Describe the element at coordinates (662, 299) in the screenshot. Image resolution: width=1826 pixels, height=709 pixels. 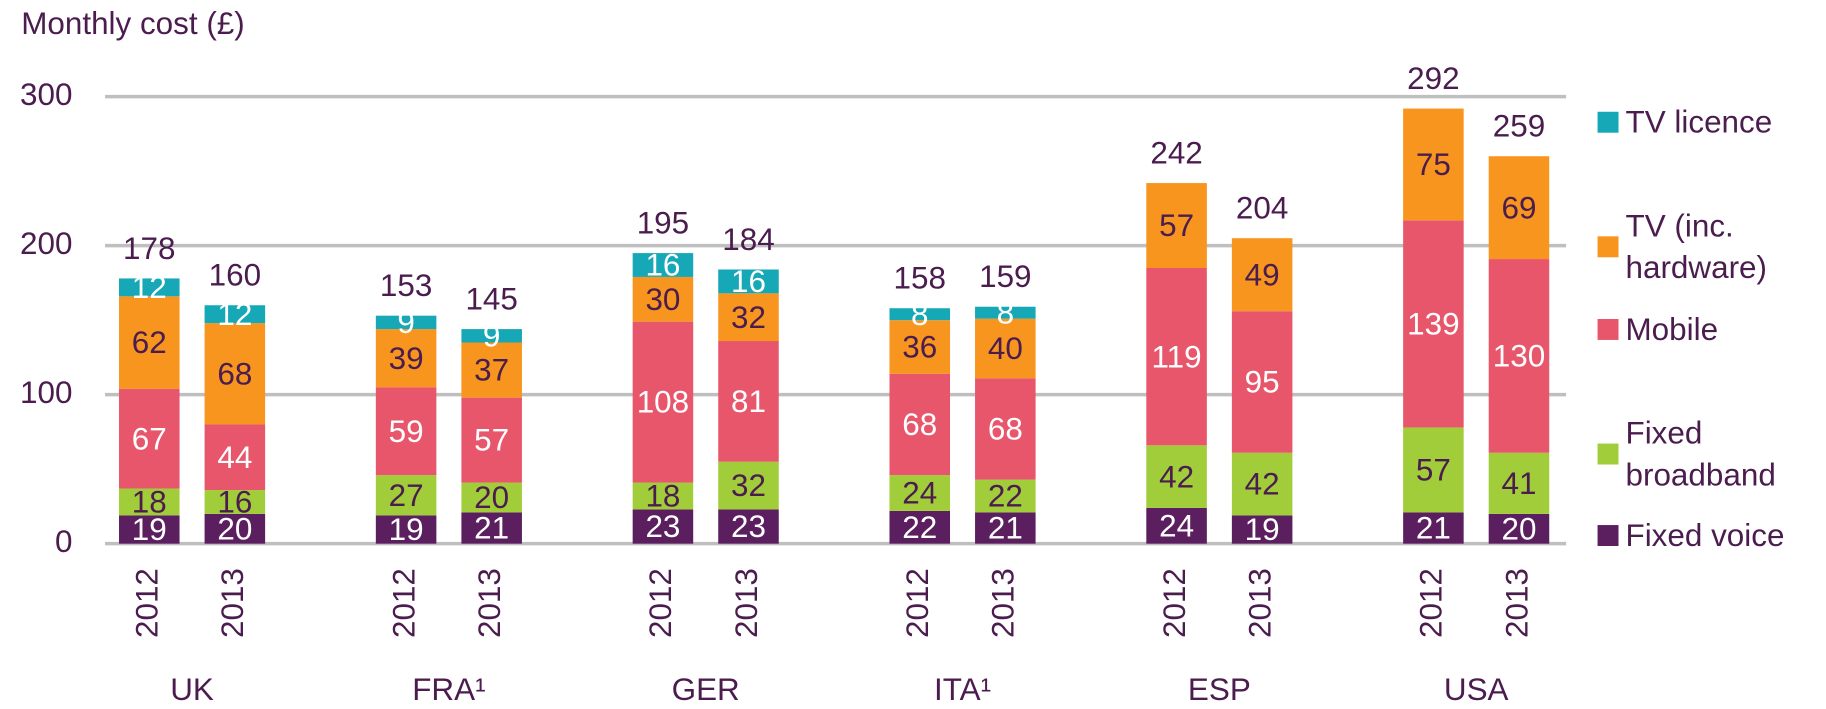
I see `data-label: 30` at that location.